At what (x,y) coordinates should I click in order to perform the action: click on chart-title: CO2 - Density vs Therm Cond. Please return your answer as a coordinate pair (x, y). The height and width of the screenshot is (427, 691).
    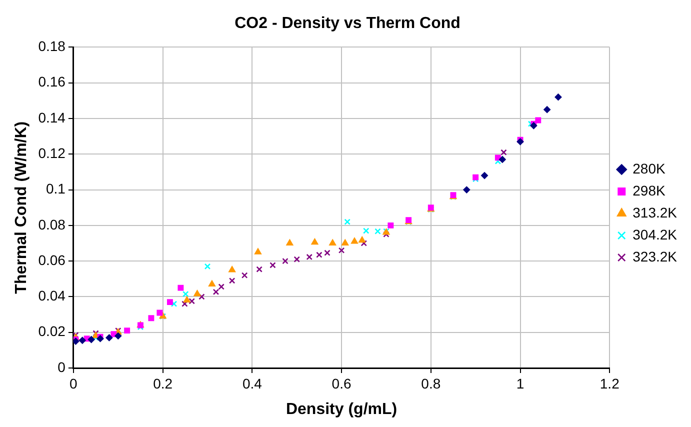
    Looking at the image, I should click on (347, 23).